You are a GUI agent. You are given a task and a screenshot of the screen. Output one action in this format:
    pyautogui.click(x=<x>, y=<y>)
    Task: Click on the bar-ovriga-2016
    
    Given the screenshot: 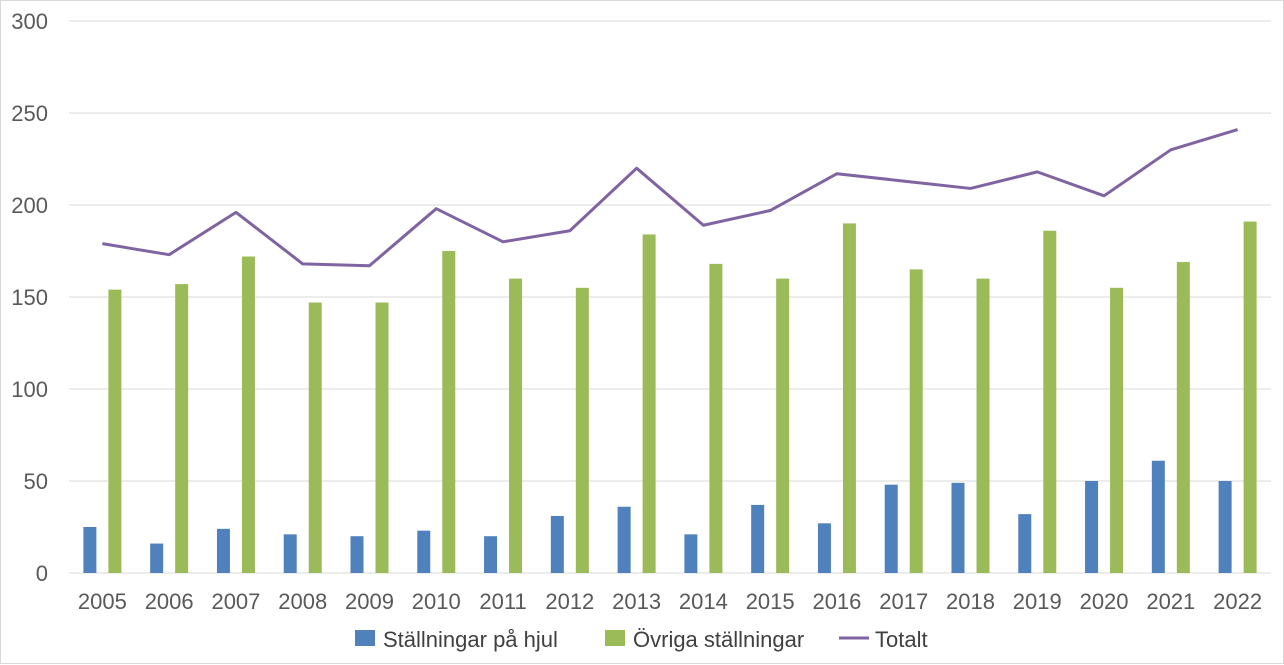 What is the action you would take?
    pyautogui.click(x=849, y=398)
    